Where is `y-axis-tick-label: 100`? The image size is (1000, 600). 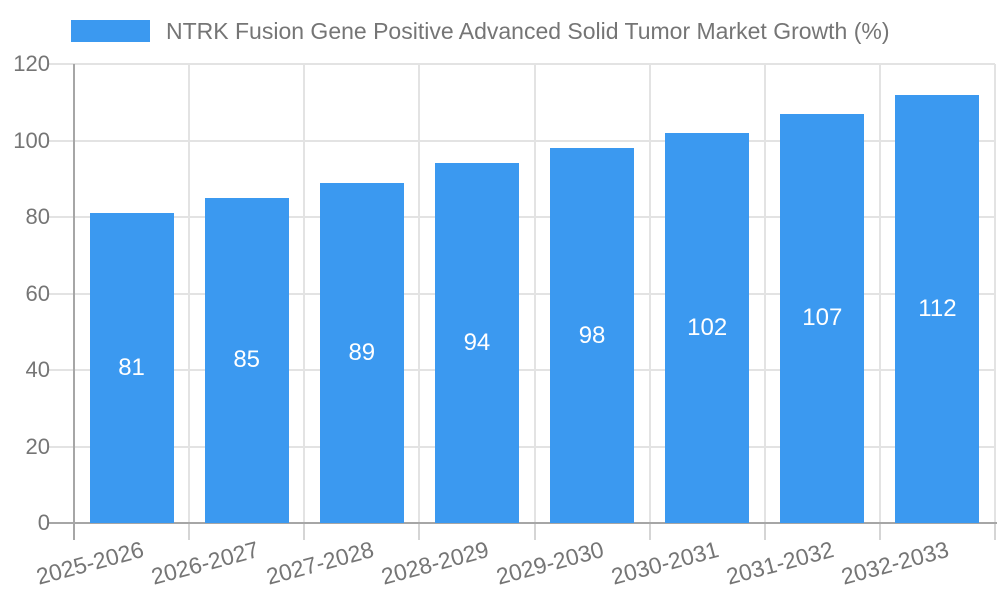 y-axis-tick-label: 100 is located at coordinates (31, 140).